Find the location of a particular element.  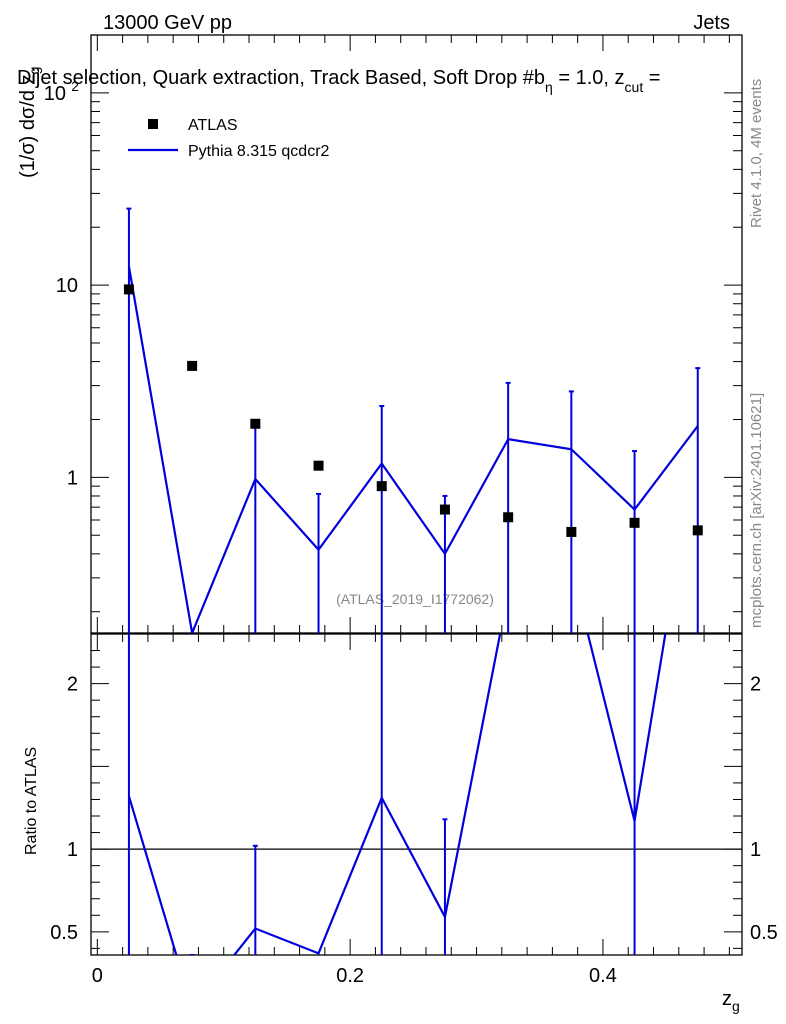

header-right: Jets is located at coordinates (711, 23).